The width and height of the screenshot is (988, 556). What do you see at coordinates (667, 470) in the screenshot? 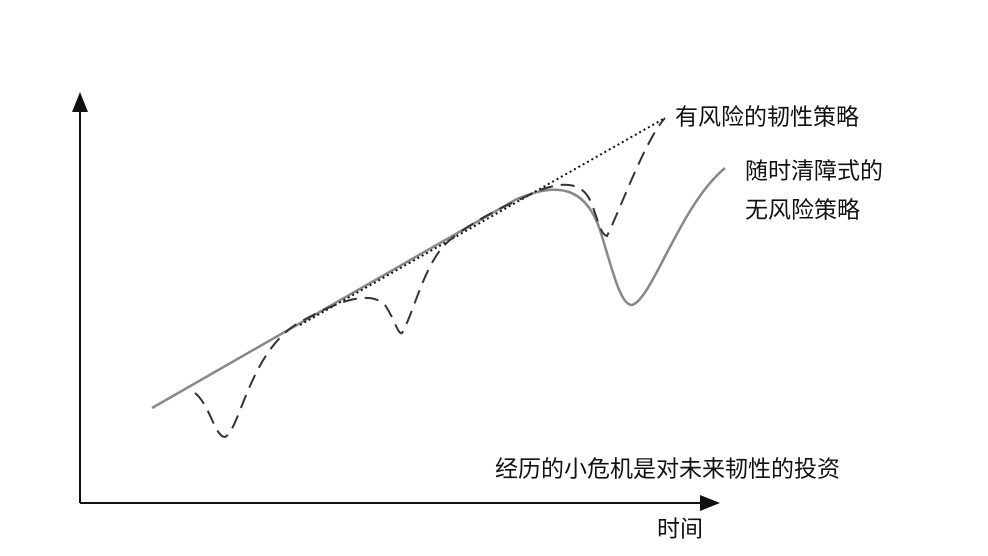
I see `caption: 经历的小危机是对未来韧性的投资` at bounding box center [667, 470].